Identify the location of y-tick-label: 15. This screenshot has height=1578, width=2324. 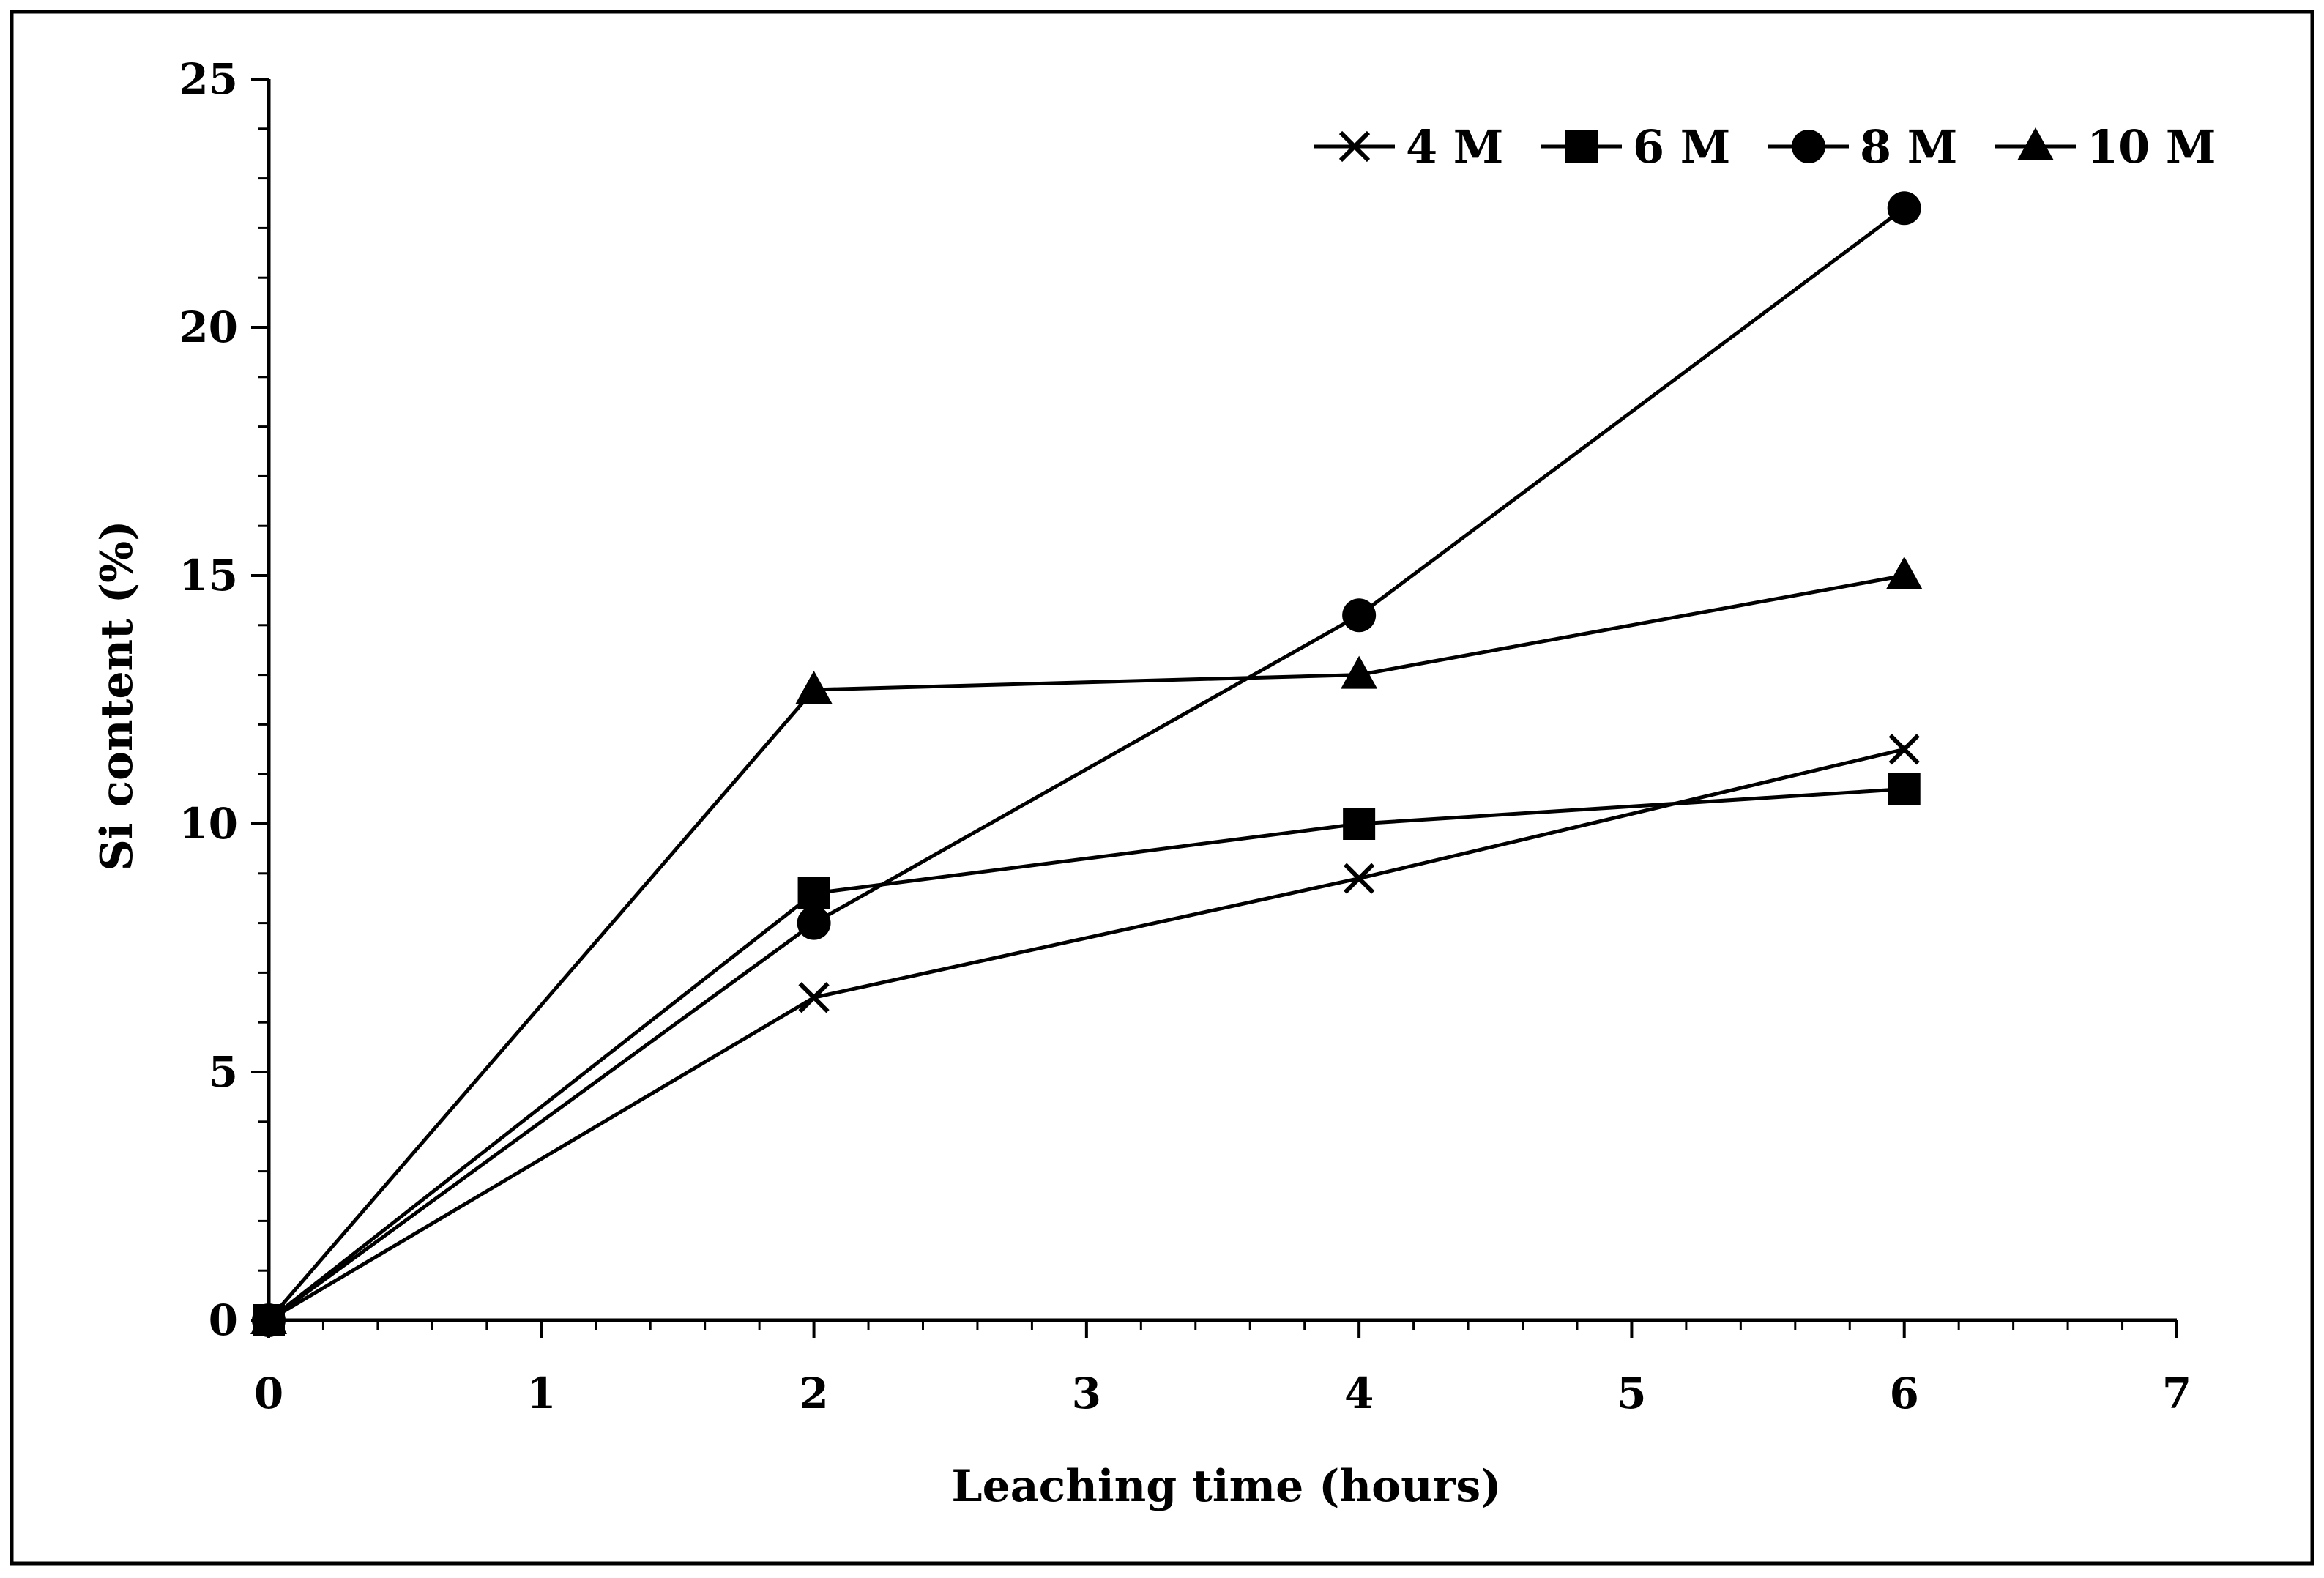
(209, 576).